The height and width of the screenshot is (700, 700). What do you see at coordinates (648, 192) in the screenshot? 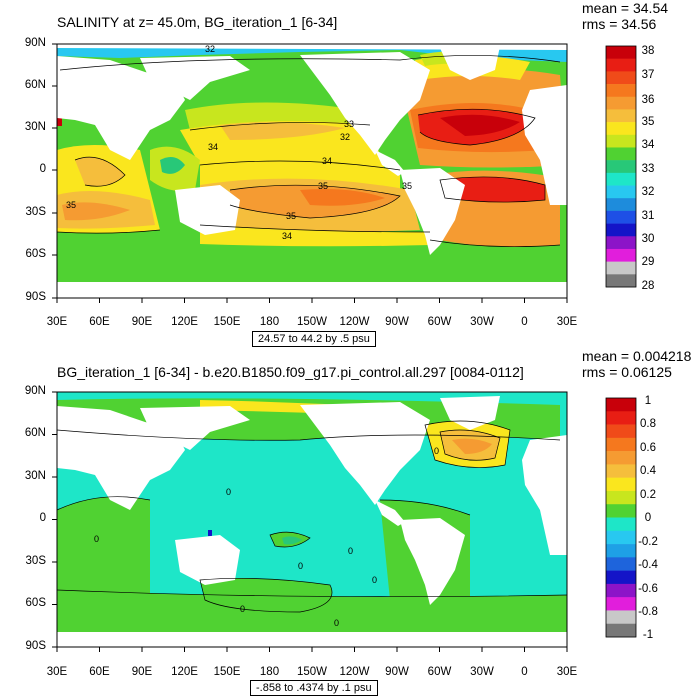
I see `colorbar-label: 32` at bounding box center [648, 192].